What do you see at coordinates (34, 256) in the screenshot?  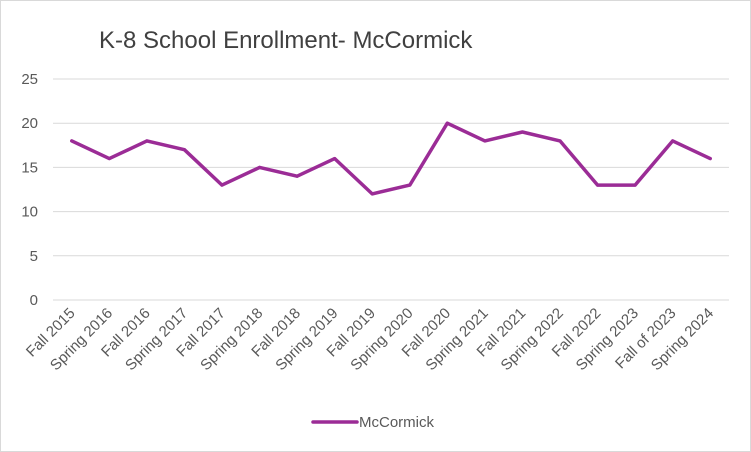 I see `y-tick-label: 5` at bounding box center [34, 256].